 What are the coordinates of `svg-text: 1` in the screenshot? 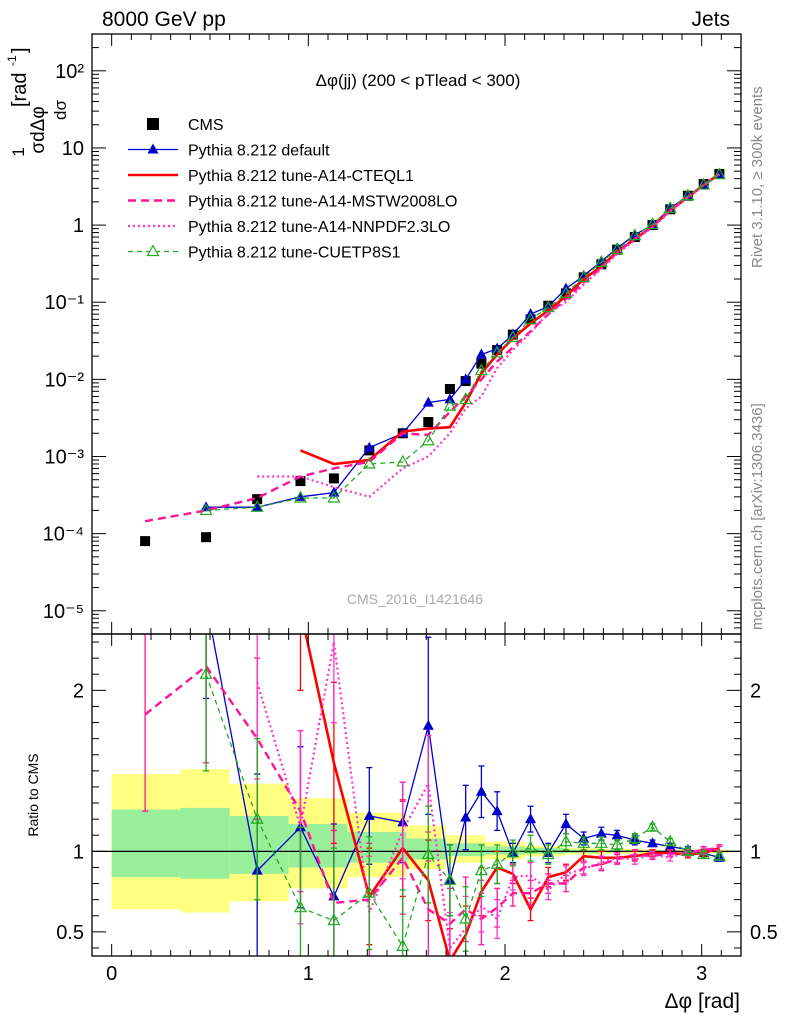 It's located at (18, 151).